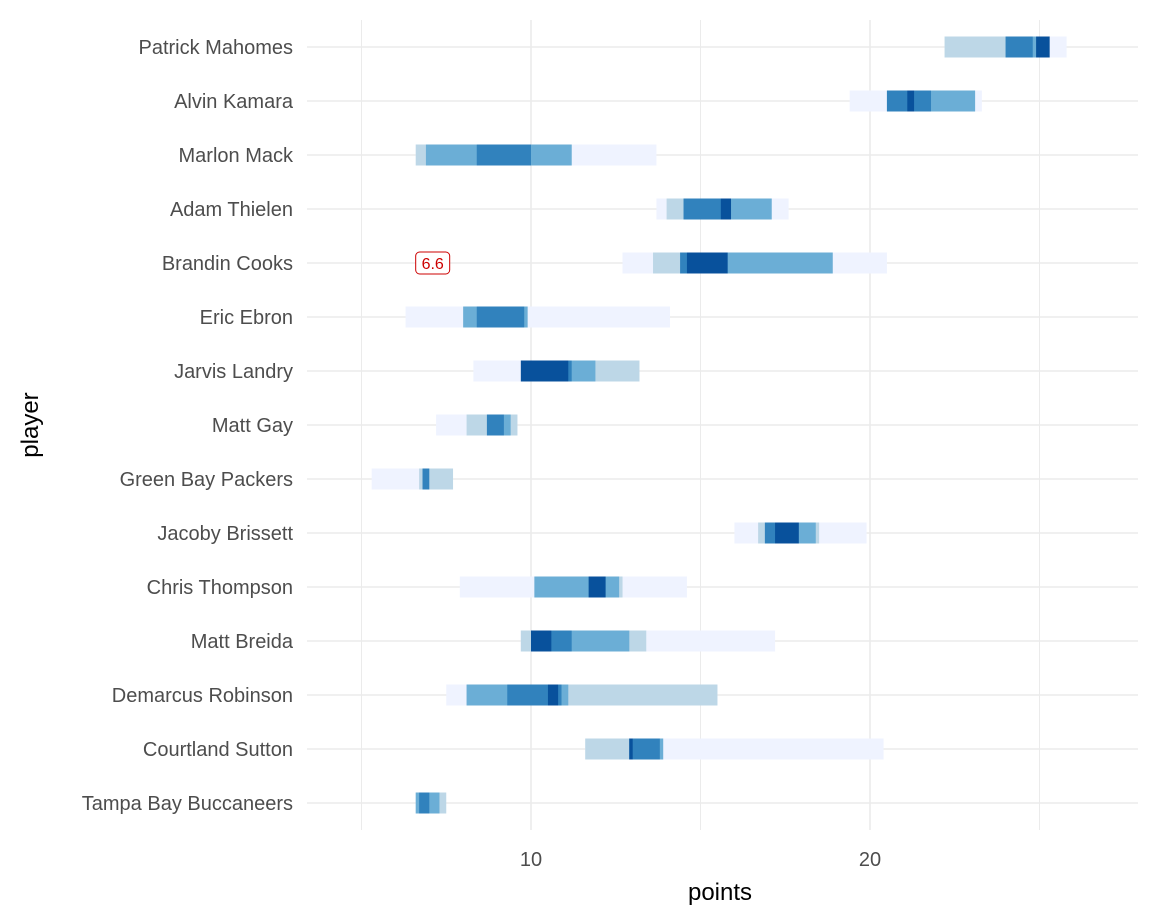  What do you see at coordinates (218, 750) in the screenshot?
I see `y-tick-label: Courtland Sutton` at bounding box center [218, 750].